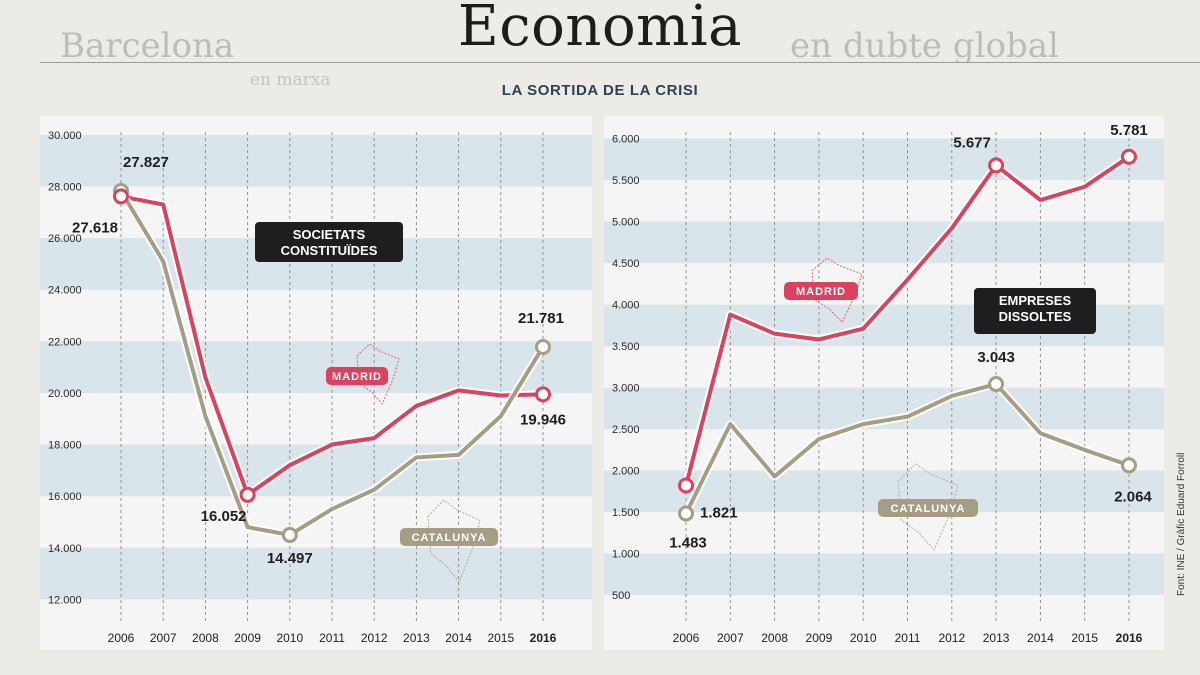  Describe the element at coordinates (65, 600) in the screenshot. I see `y-tick-label: 12.000` at that location.